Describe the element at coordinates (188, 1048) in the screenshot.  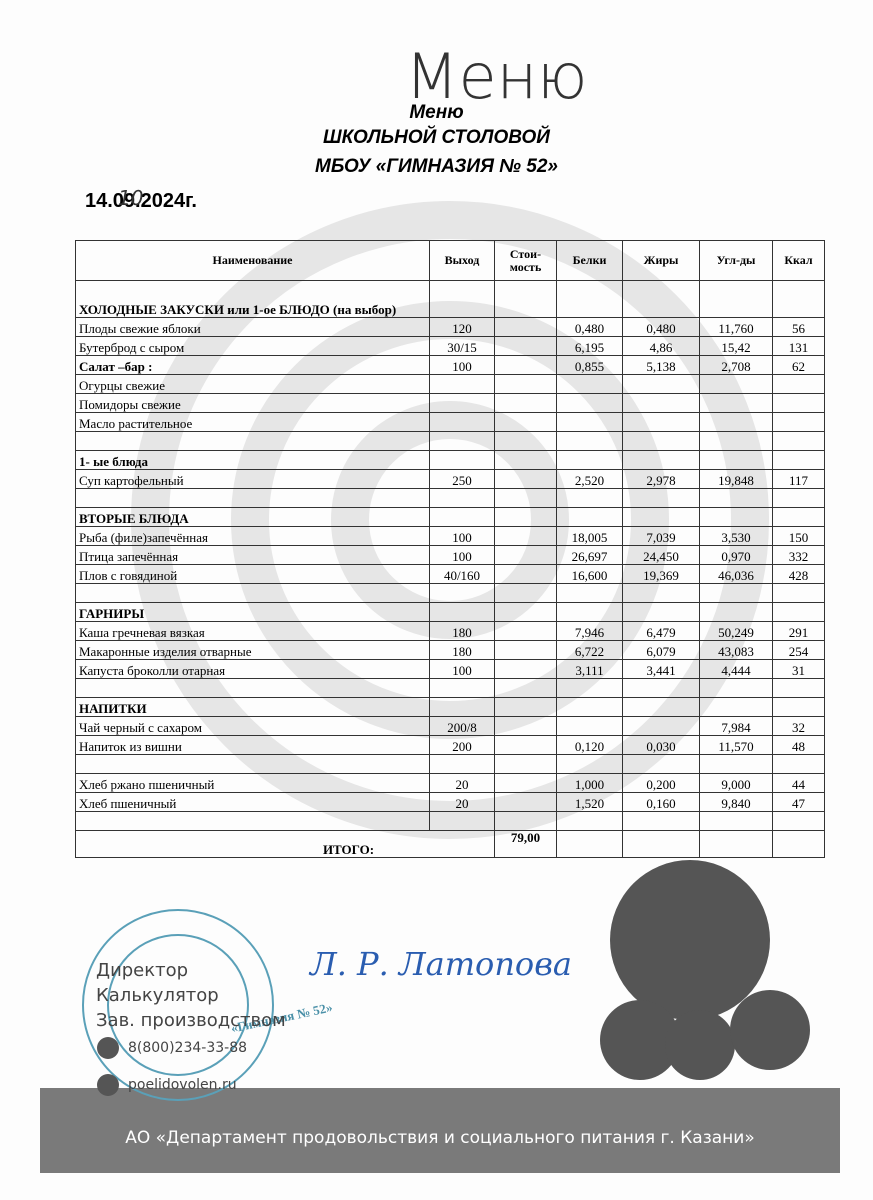
I see `phone: 8(800)234-33-88` at that location.